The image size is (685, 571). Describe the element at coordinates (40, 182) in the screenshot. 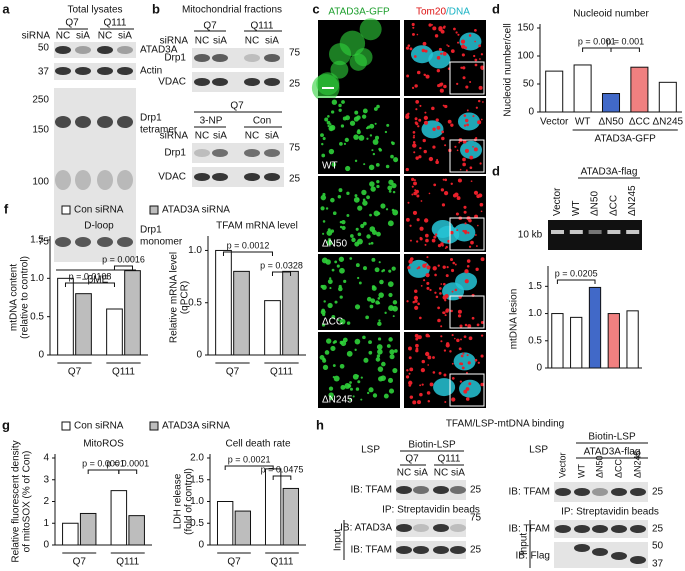

I see `label: 100` at that location.